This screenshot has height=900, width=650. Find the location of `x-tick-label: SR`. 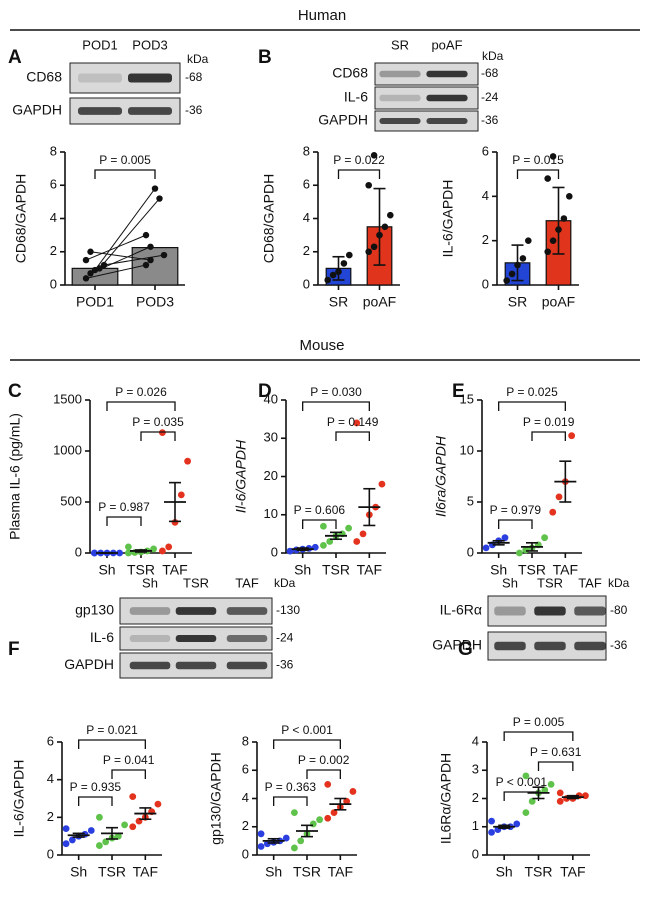

x-tick-label: SR is located at coordinates (338, 302).